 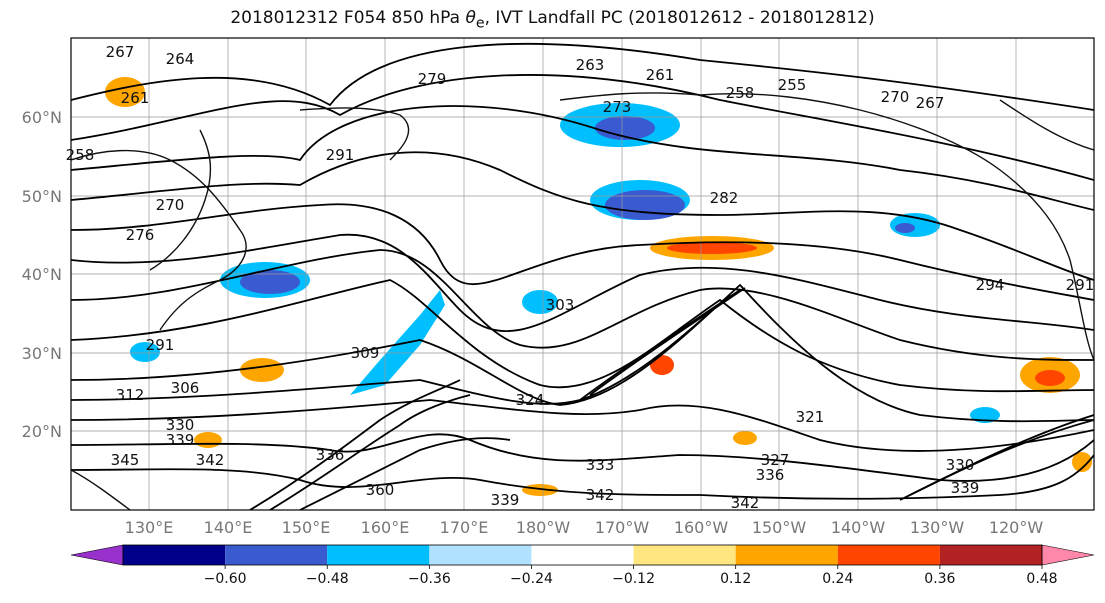 What do you see at coordinates (432, 79) in the screenshot?
I see `contour-label: 279` at bounding box center [432, 79].